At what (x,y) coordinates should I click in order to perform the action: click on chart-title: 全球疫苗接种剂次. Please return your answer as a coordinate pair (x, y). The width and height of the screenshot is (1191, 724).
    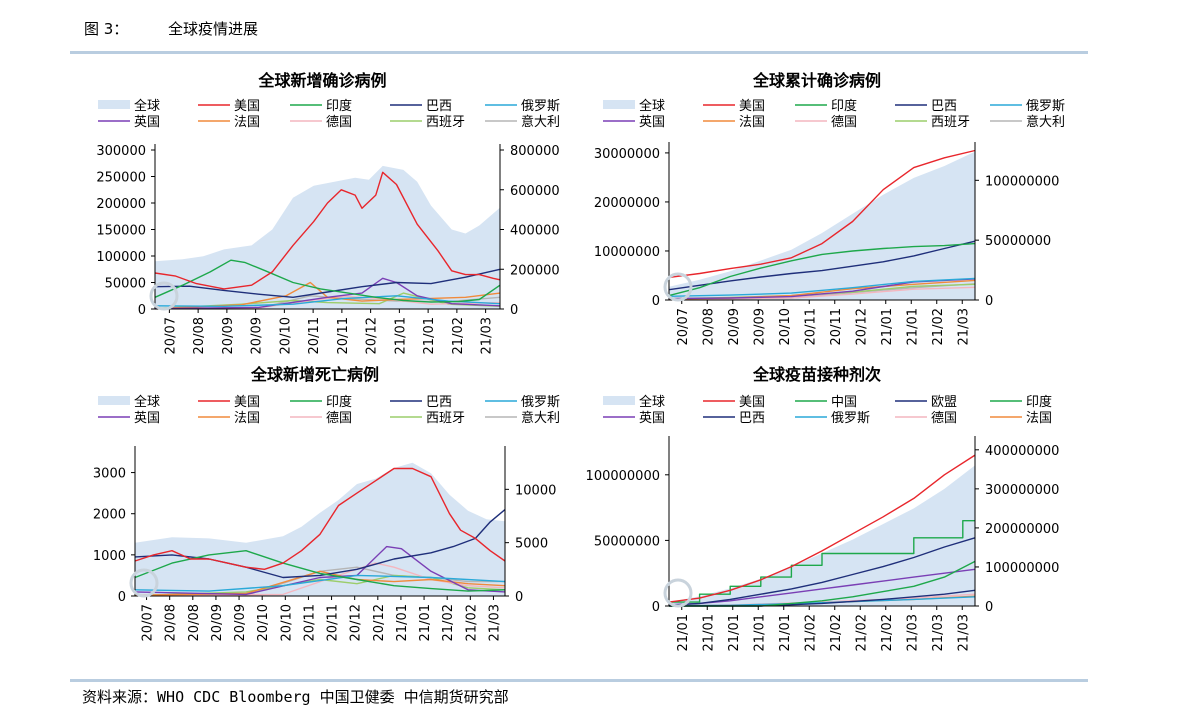
    Looking at the image, I should click on (816, 374).